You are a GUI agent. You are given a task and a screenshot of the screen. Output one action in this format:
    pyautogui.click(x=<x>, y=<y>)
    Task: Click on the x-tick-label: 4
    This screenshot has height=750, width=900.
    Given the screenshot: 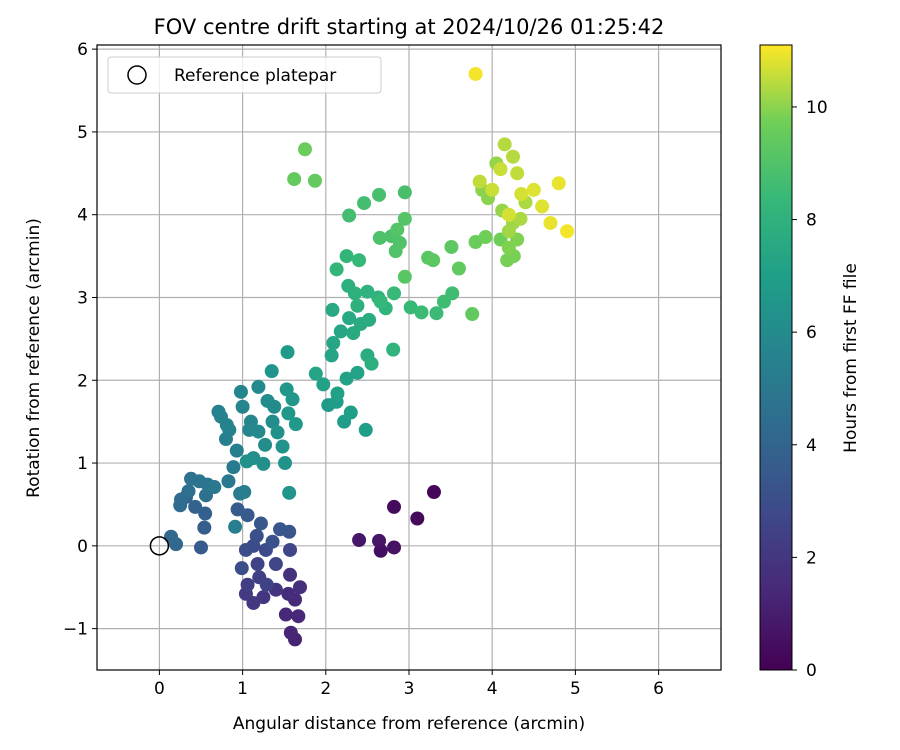 What is the action you would take?
    pyautogui.click(x=492, y=689)
    